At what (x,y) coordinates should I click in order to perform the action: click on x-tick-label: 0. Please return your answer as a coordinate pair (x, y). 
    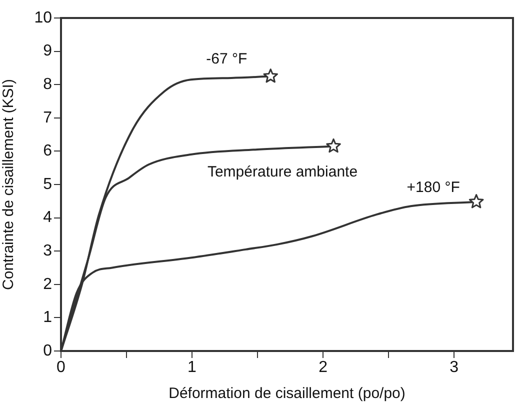
    Looking at the image, I should click on (61, 367).